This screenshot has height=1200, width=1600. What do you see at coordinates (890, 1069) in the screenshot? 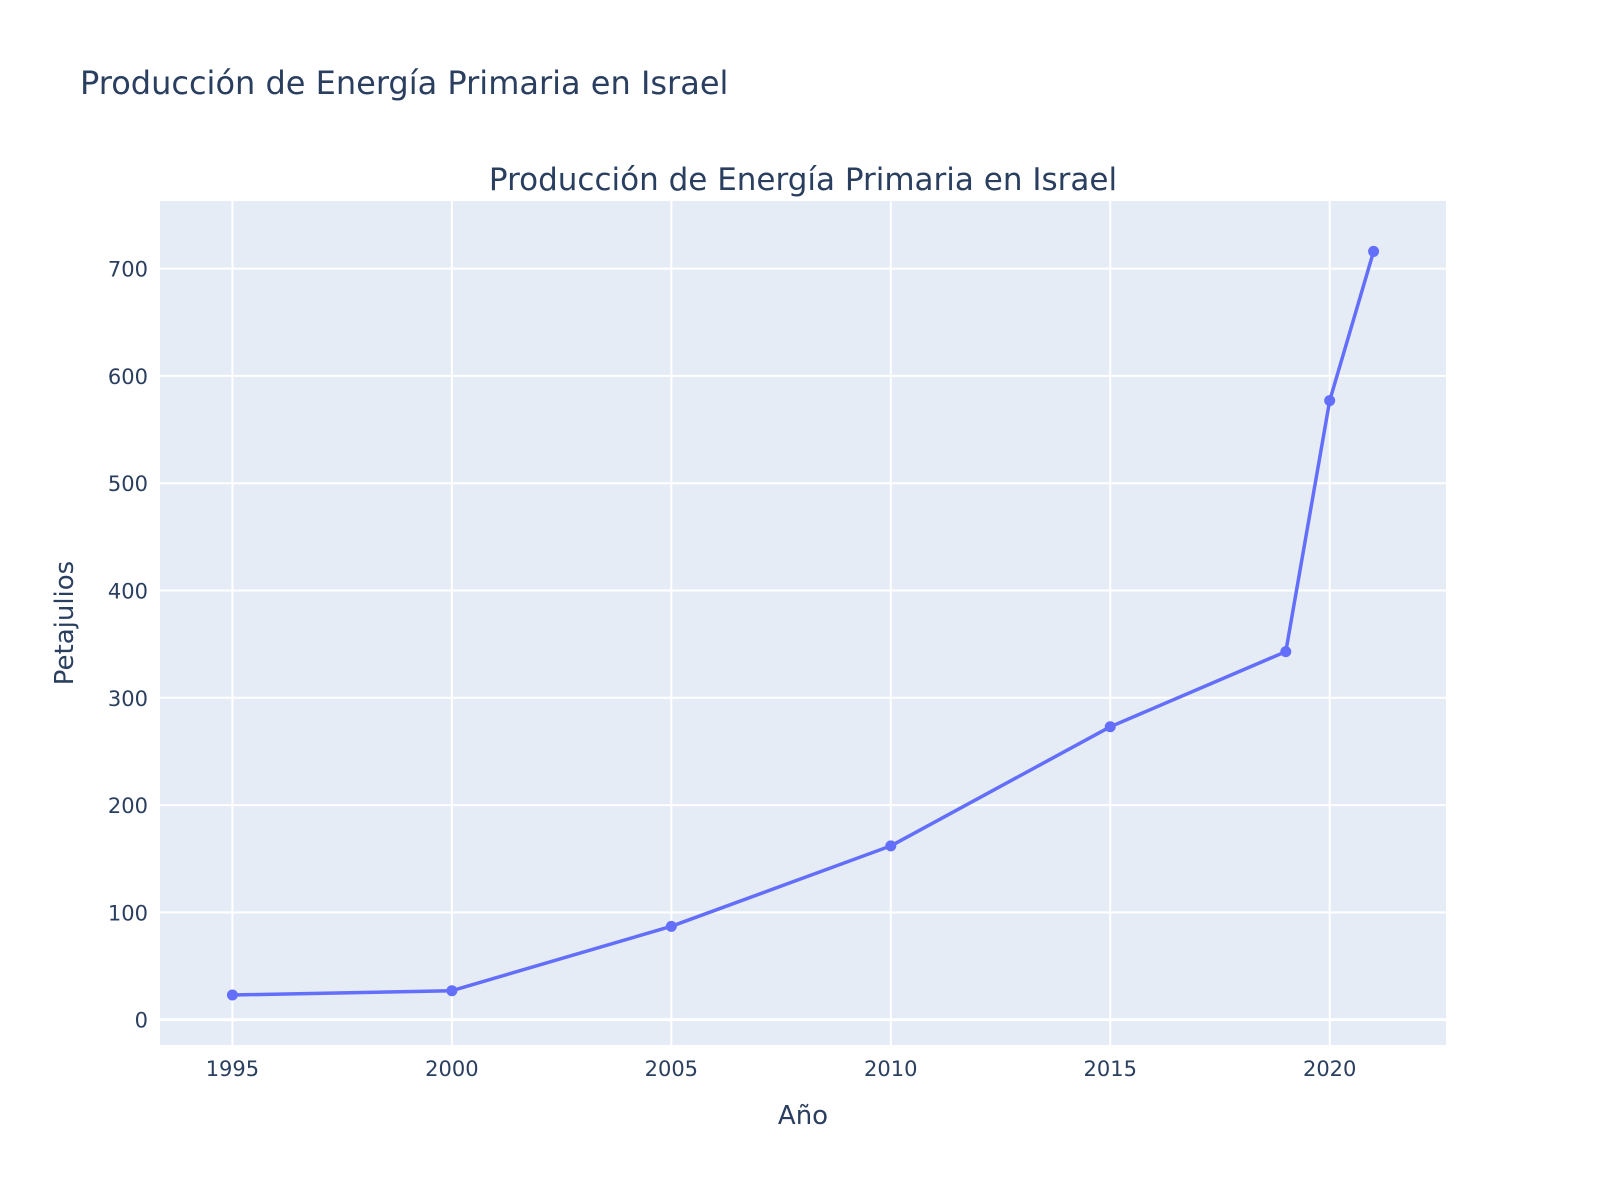
I see `x-tick-label: 2010` at bounding box center [890, 1069].